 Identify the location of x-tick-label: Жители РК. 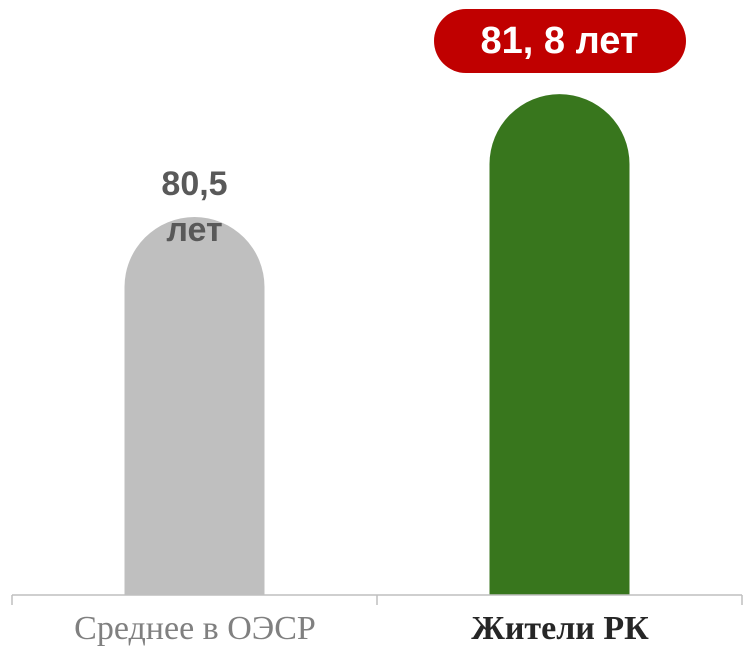
(560, 628).